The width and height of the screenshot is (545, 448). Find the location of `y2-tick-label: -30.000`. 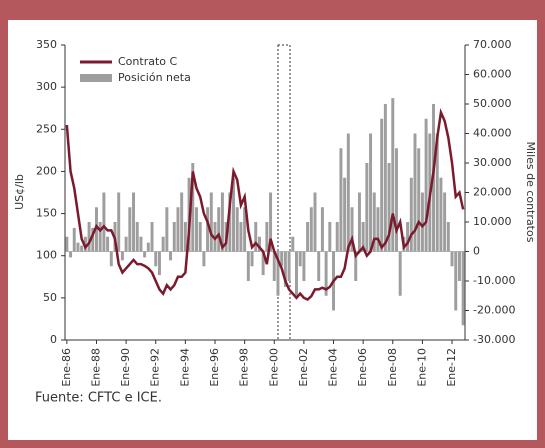

y2-tick-label: -30.000 is located at coordinates (494, 339).